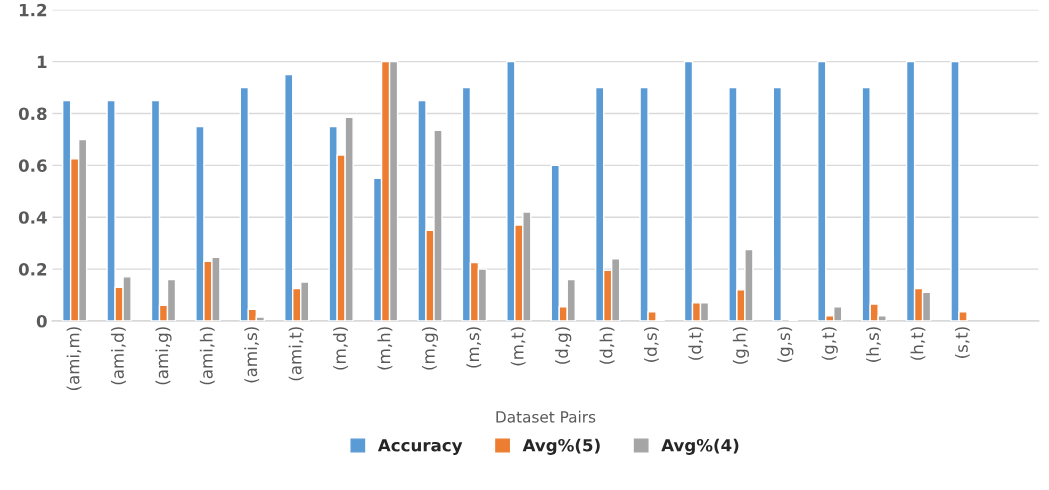  What do you see at coordinates (474, 347) in the screenshot?
I see `x-tick-label: (m,s)` at bounding box center [474, 347].